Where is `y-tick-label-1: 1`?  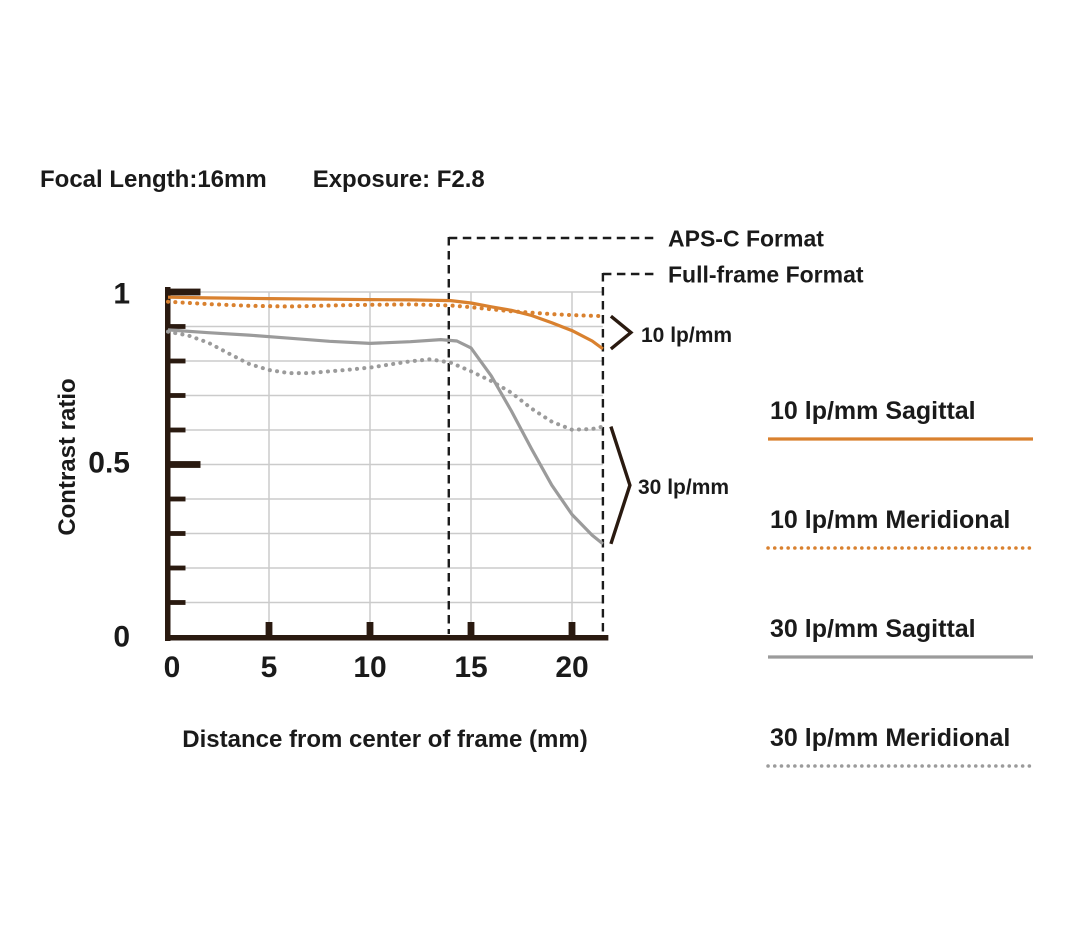 y-tick-label-1: 1 is located at coordinates (121, 294).